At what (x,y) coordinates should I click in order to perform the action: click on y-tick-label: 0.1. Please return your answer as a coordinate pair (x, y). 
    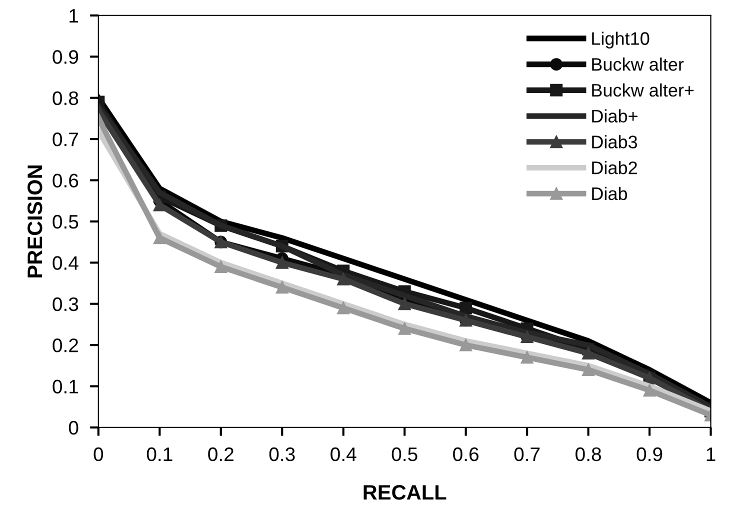
    Looking at the image, I should click on (65, 387).